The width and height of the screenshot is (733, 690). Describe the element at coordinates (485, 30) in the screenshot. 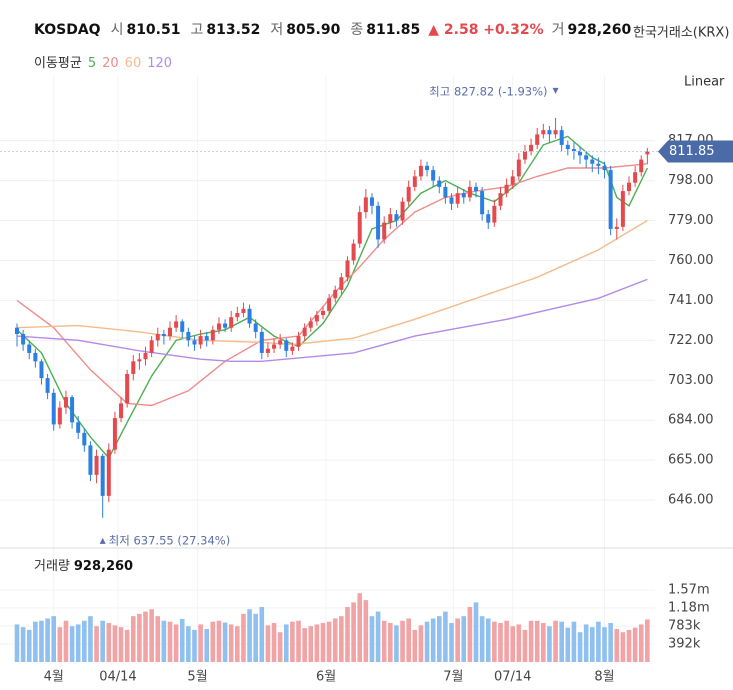

I see `change: ▲ 2.58 +0.32%` at that location.